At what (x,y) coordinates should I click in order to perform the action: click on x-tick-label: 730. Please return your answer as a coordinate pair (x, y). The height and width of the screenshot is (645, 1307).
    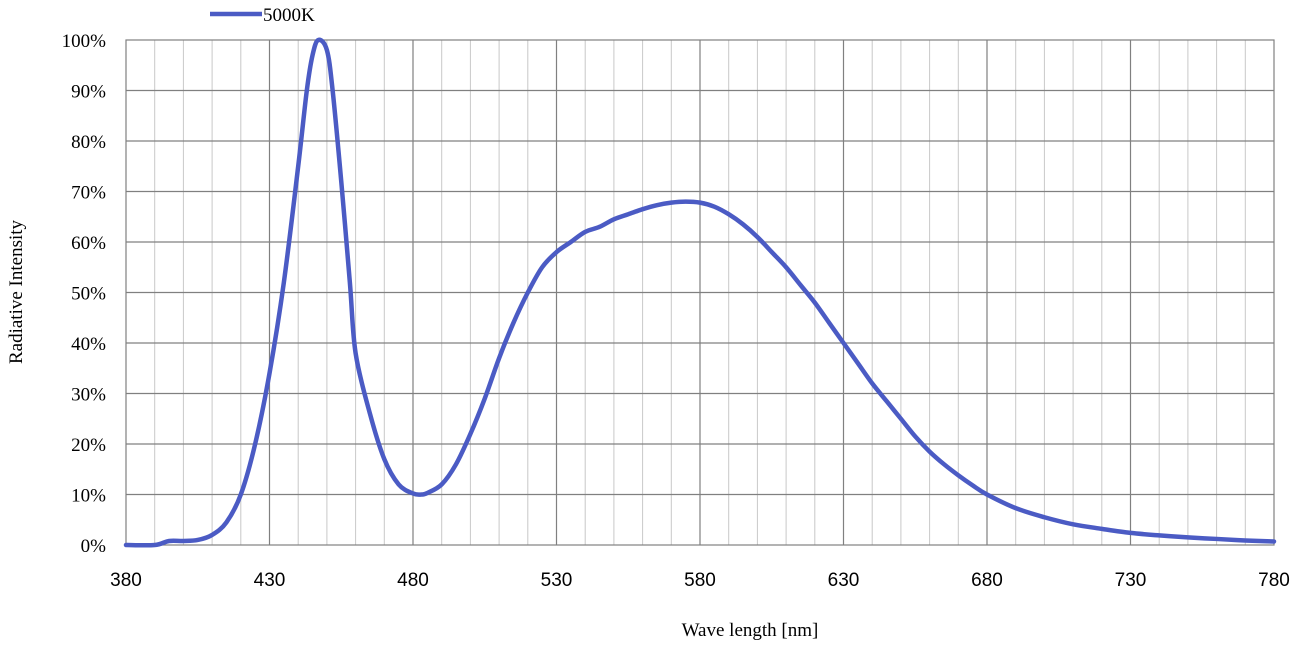
    Looking at the image, I should click on (1131, 580).